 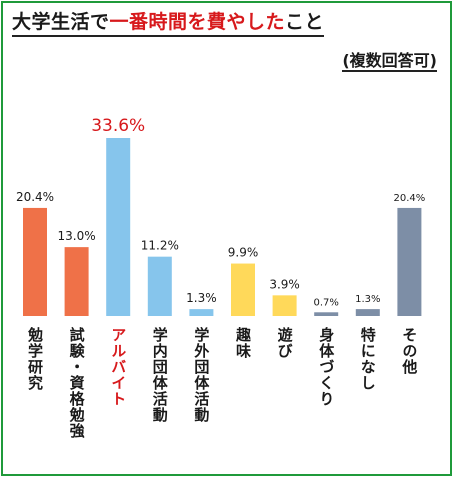 I want to click on category-label-8: 特になし, so click(x=368, y=358).